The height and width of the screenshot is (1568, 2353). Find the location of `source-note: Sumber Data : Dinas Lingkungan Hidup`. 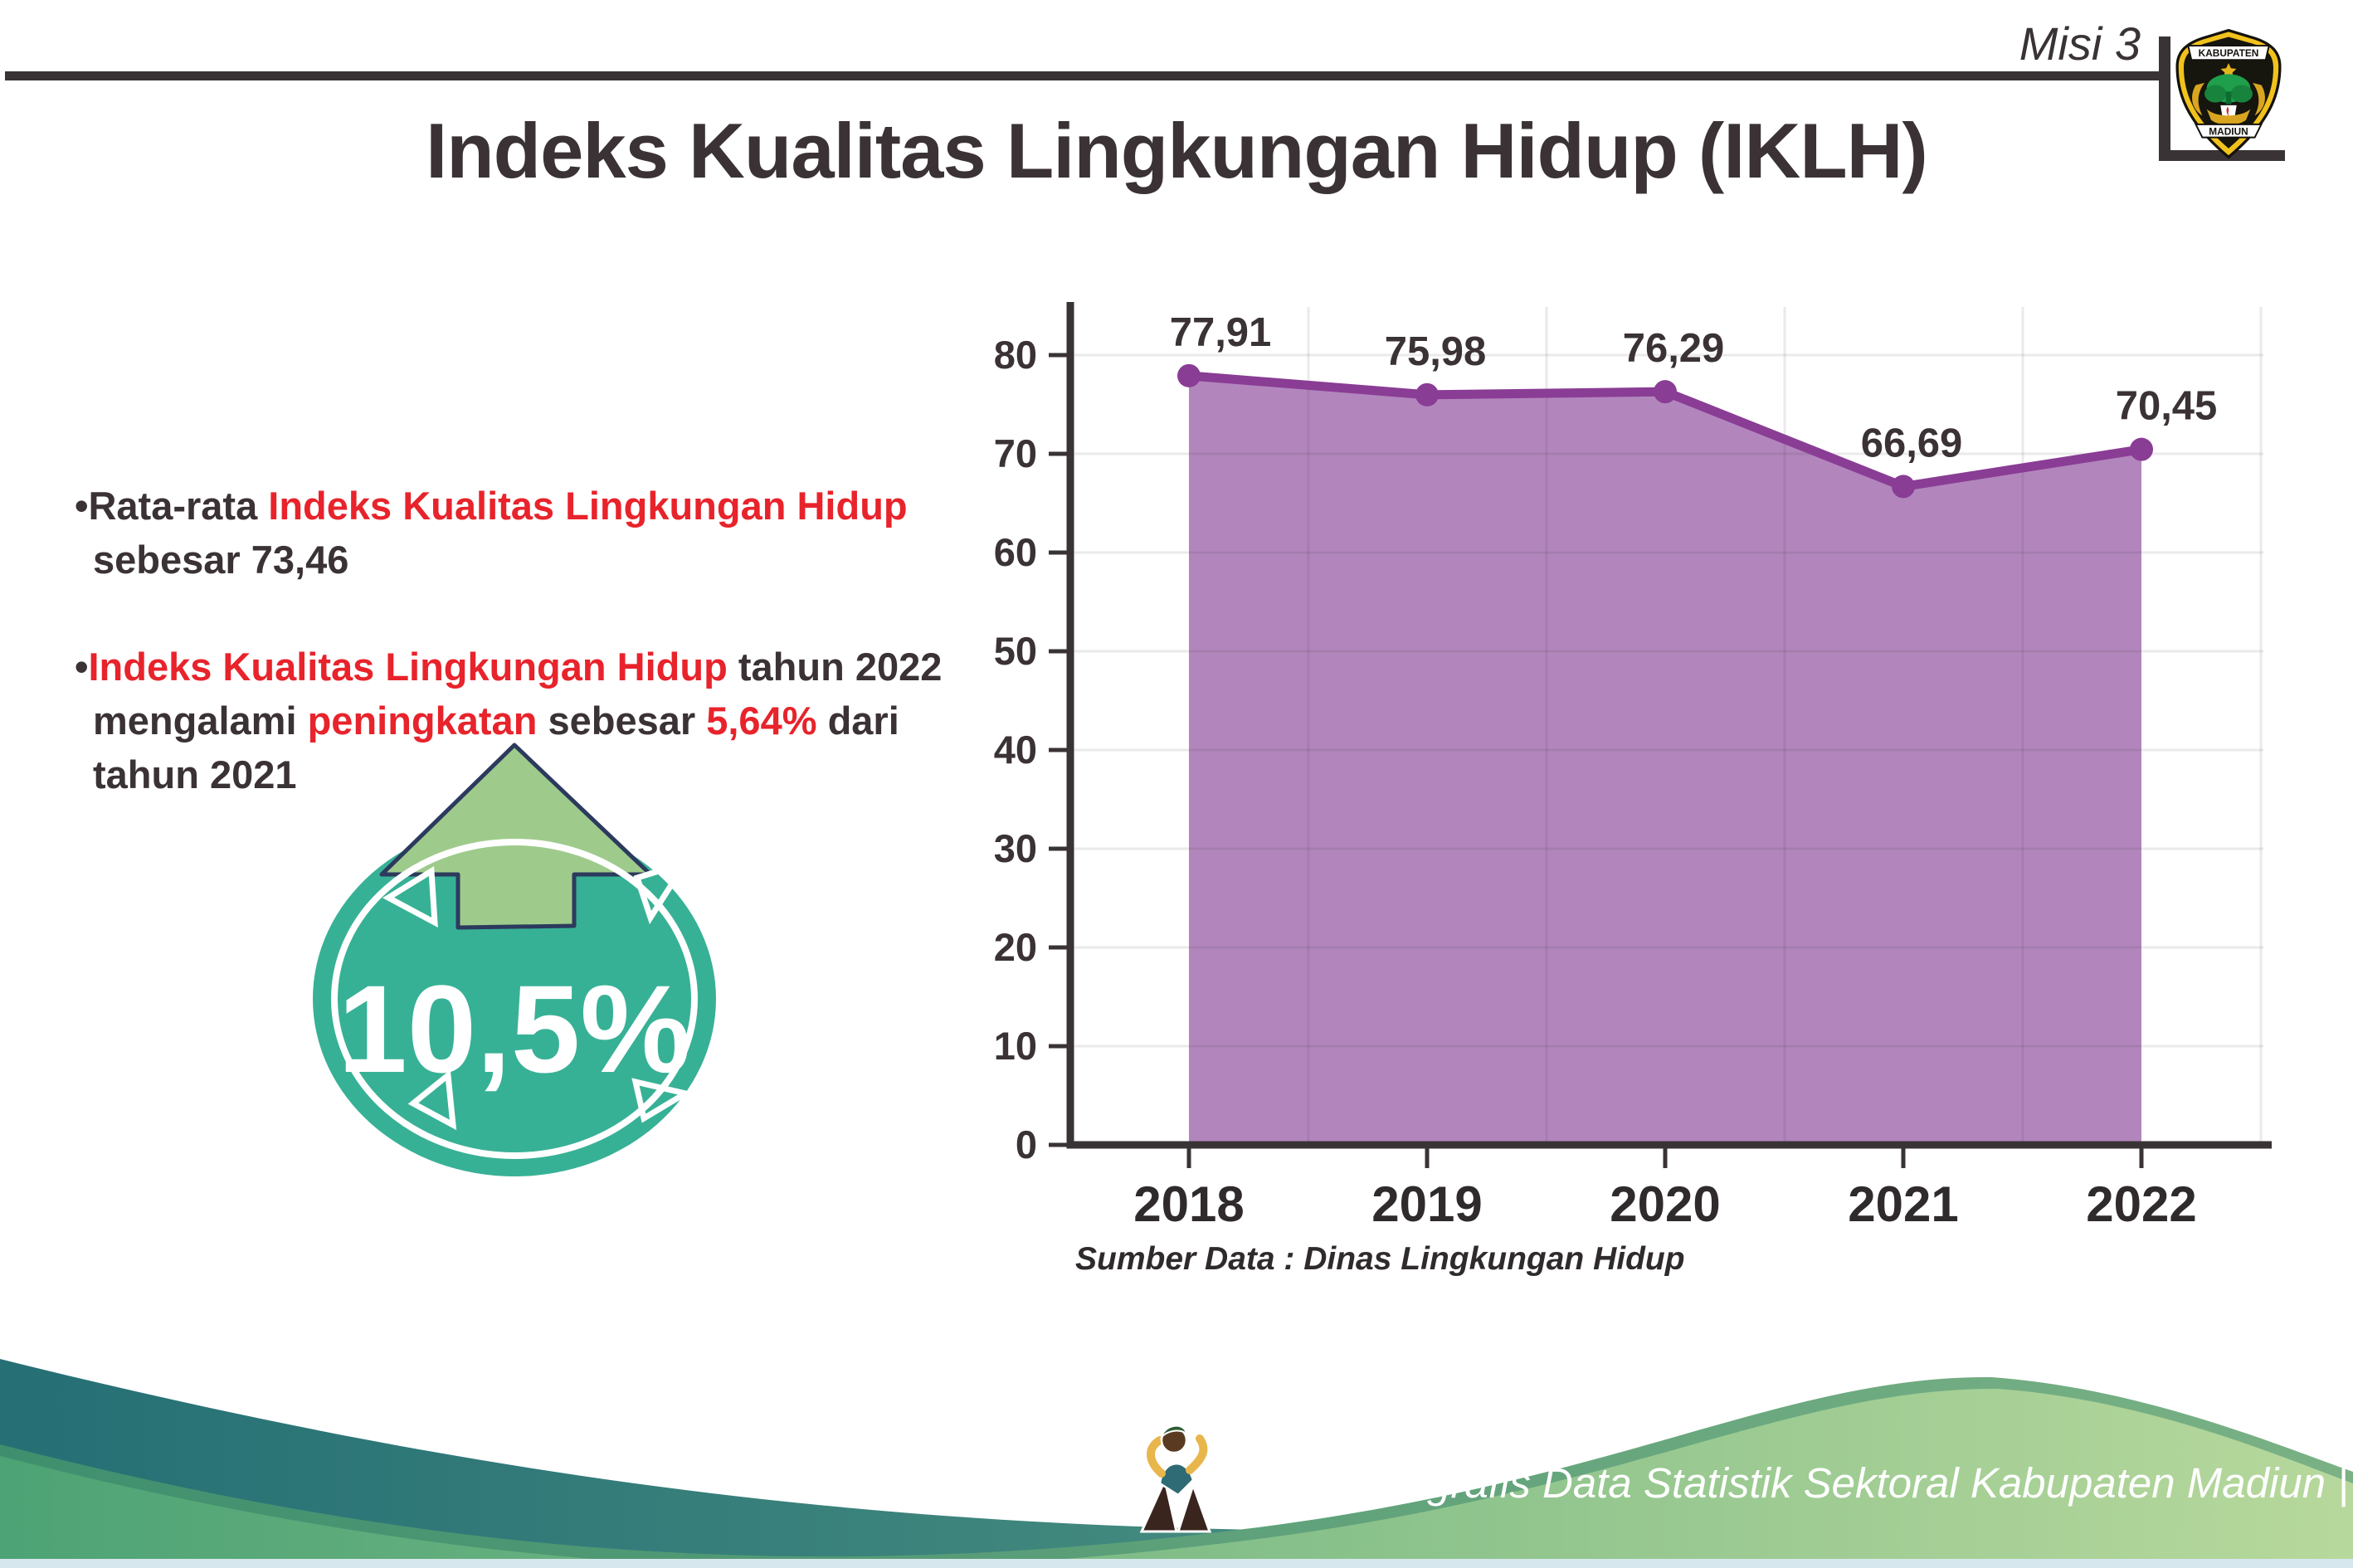

source-note: Sumber Data : Dinas Lingkungan Hidup is located at coordinates (1380, 1259).